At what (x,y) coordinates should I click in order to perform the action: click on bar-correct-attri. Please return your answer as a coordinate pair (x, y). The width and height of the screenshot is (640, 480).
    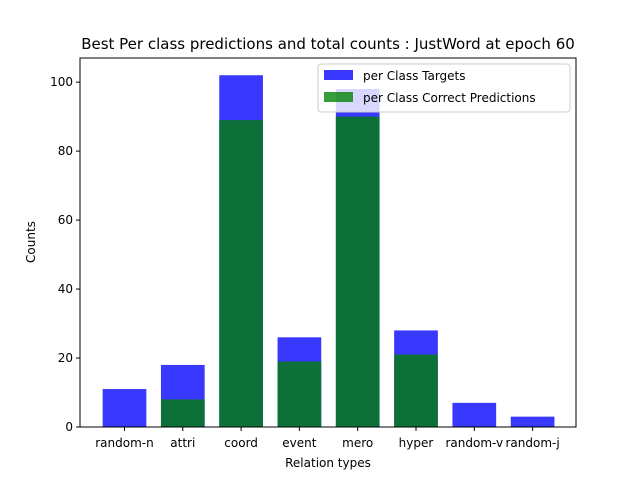
    Looking at the image, I should click on (182, 413).